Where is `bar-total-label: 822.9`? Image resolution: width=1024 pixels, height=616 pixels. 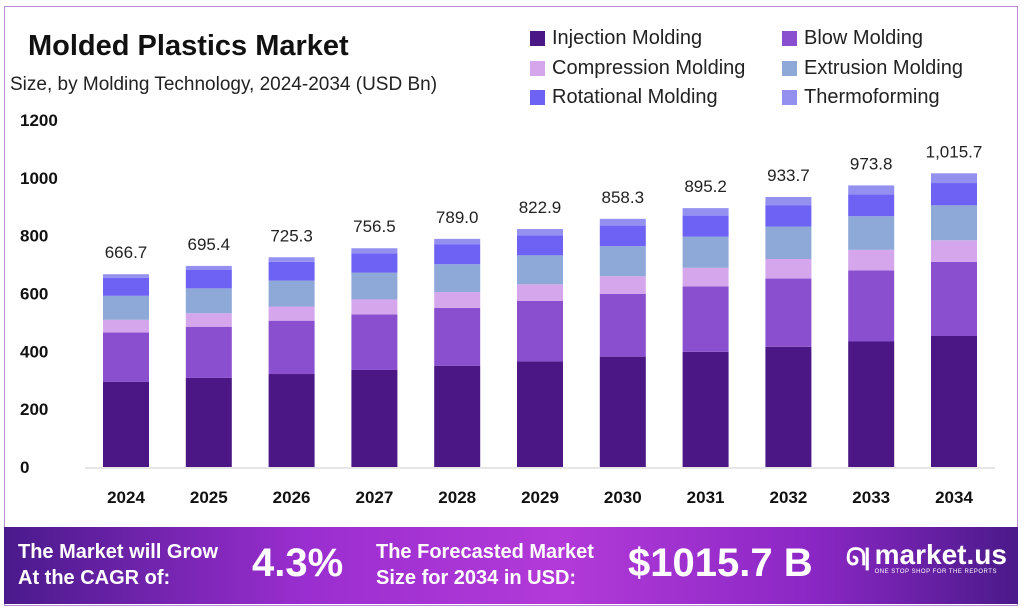
bar-total-label: 822.9 is located at coordinates (540, 207).